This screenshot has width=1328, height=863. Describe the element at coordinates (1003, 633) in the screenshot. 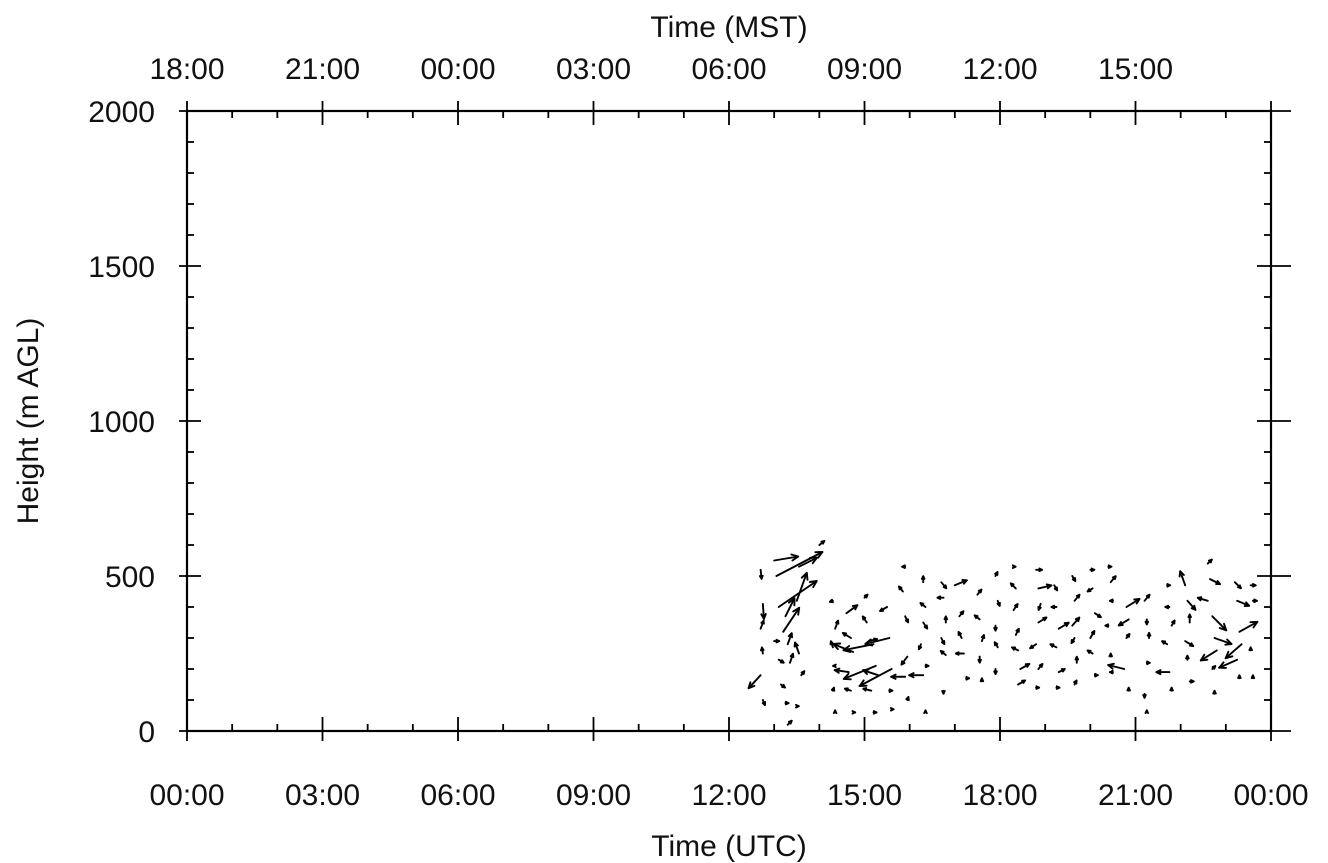

I see `wind-vectors` at that location.